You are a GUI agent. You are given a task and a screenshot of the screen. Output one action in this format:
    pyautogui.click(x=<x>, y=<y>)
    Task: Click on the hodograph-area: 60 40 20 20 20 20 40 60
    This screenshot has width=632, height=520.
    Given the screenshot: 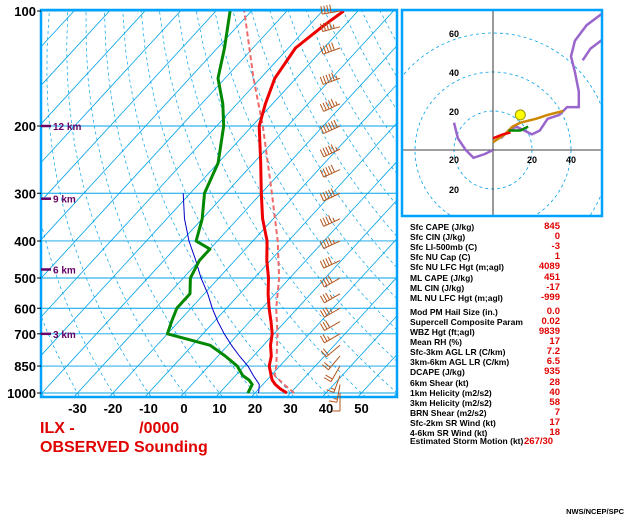 What is the action you would take?
    pyautogui.click(x=508, y=113)
    